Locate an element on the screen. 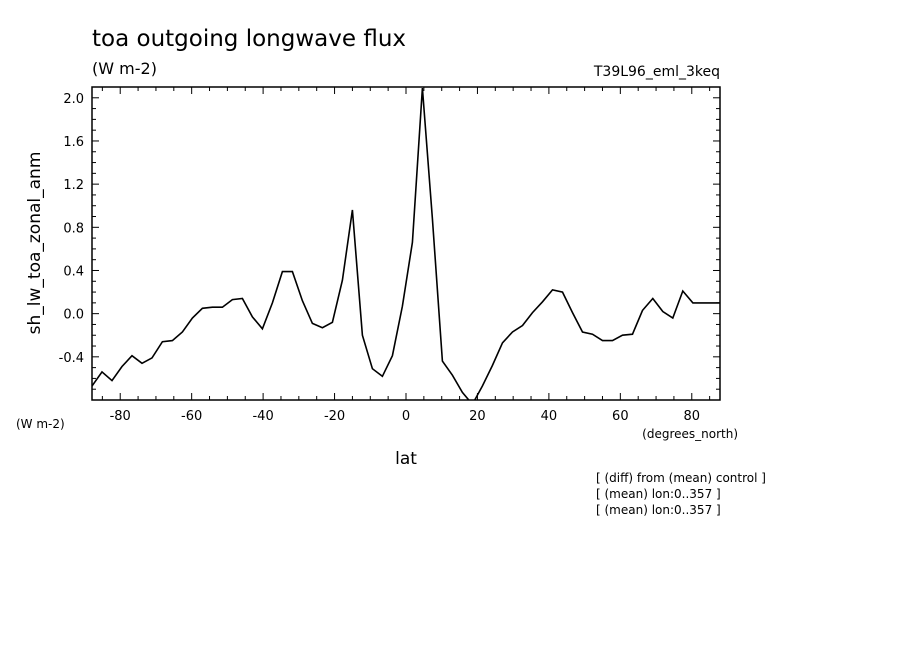 The width and height of the screenshot is (904, 654). run-id-label: T39L96_eml_3keq is located at coordinates (656, 72).